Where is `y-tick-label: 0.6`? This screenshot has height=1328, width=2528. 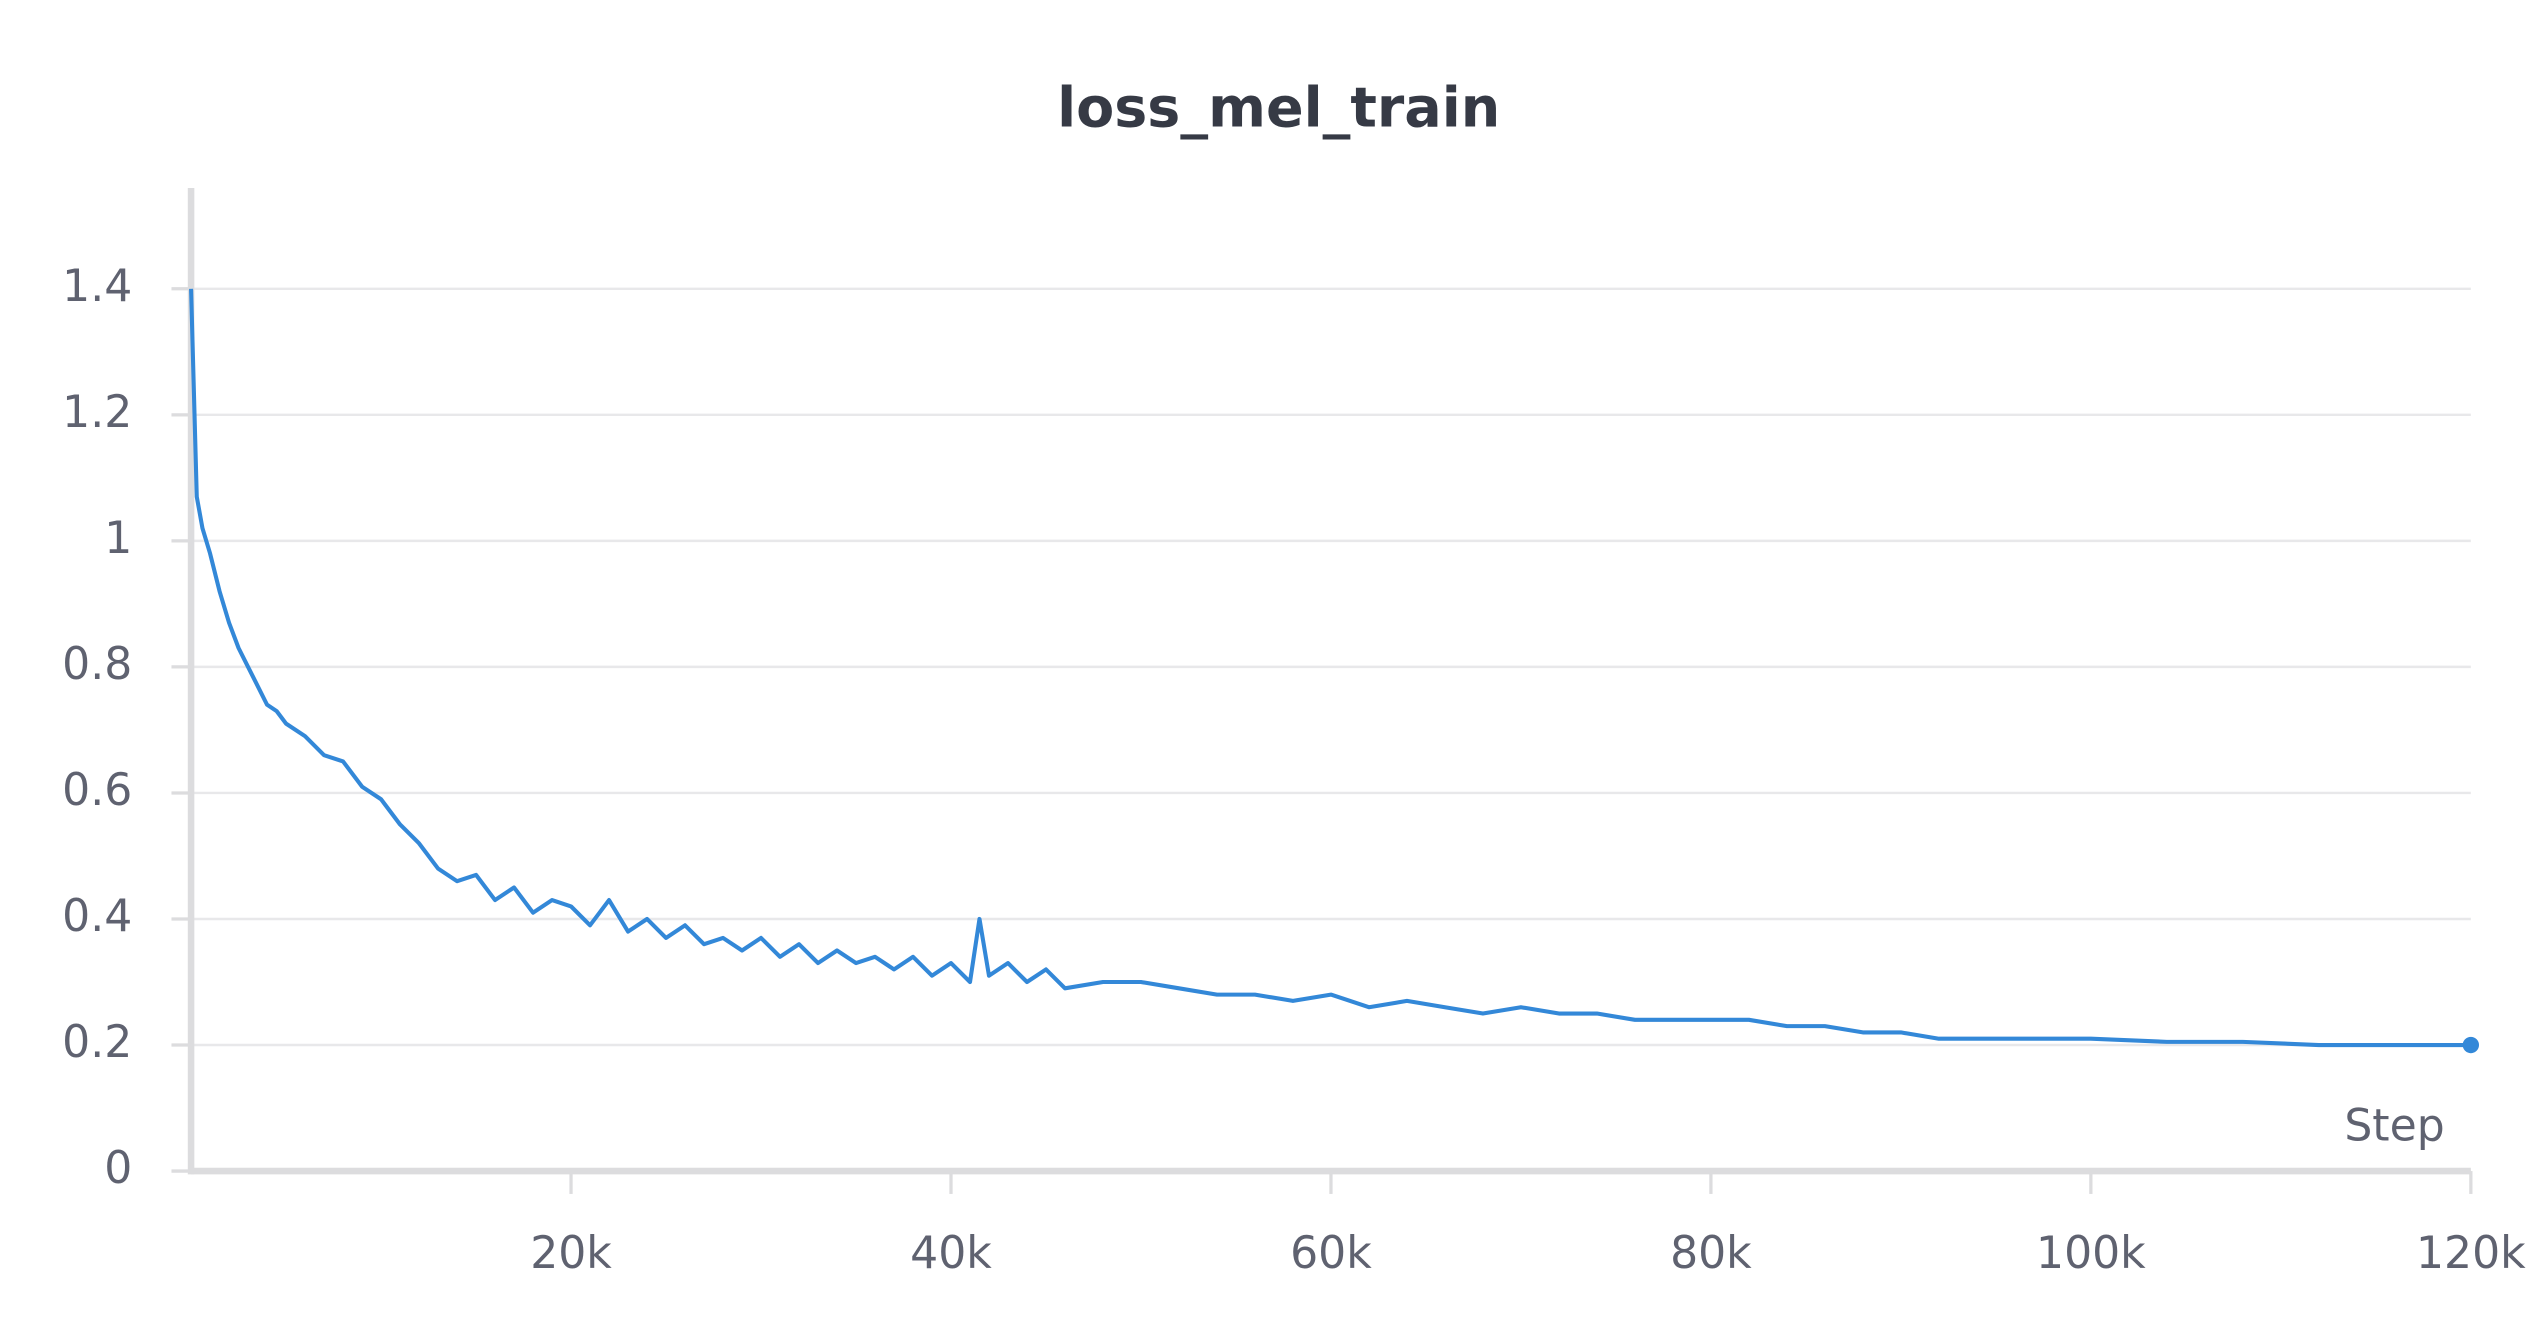
y-tick-label: 0.6 is located at coordinates (97, 790).